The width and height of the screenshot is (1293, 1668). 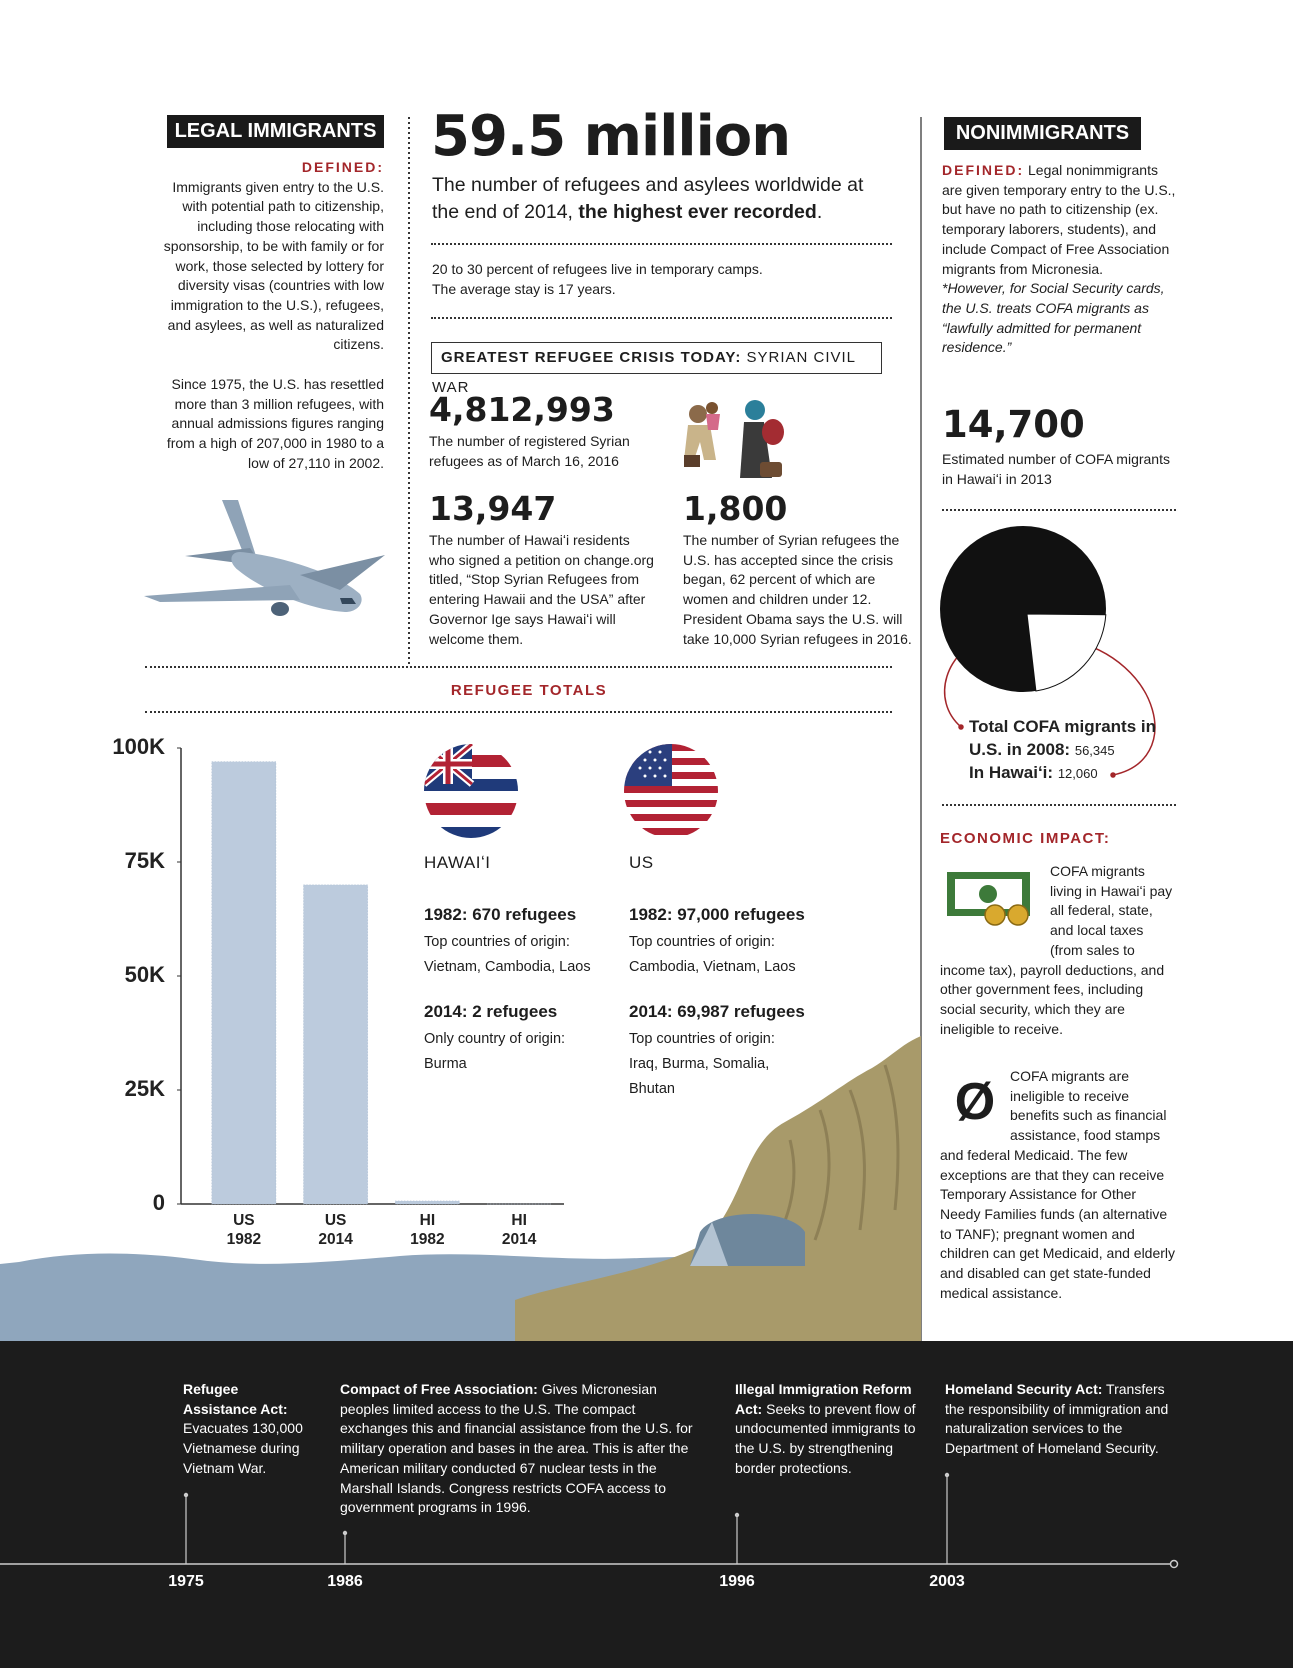 I want to click on timeline-year: 1975, so click(x=186, y=1581).